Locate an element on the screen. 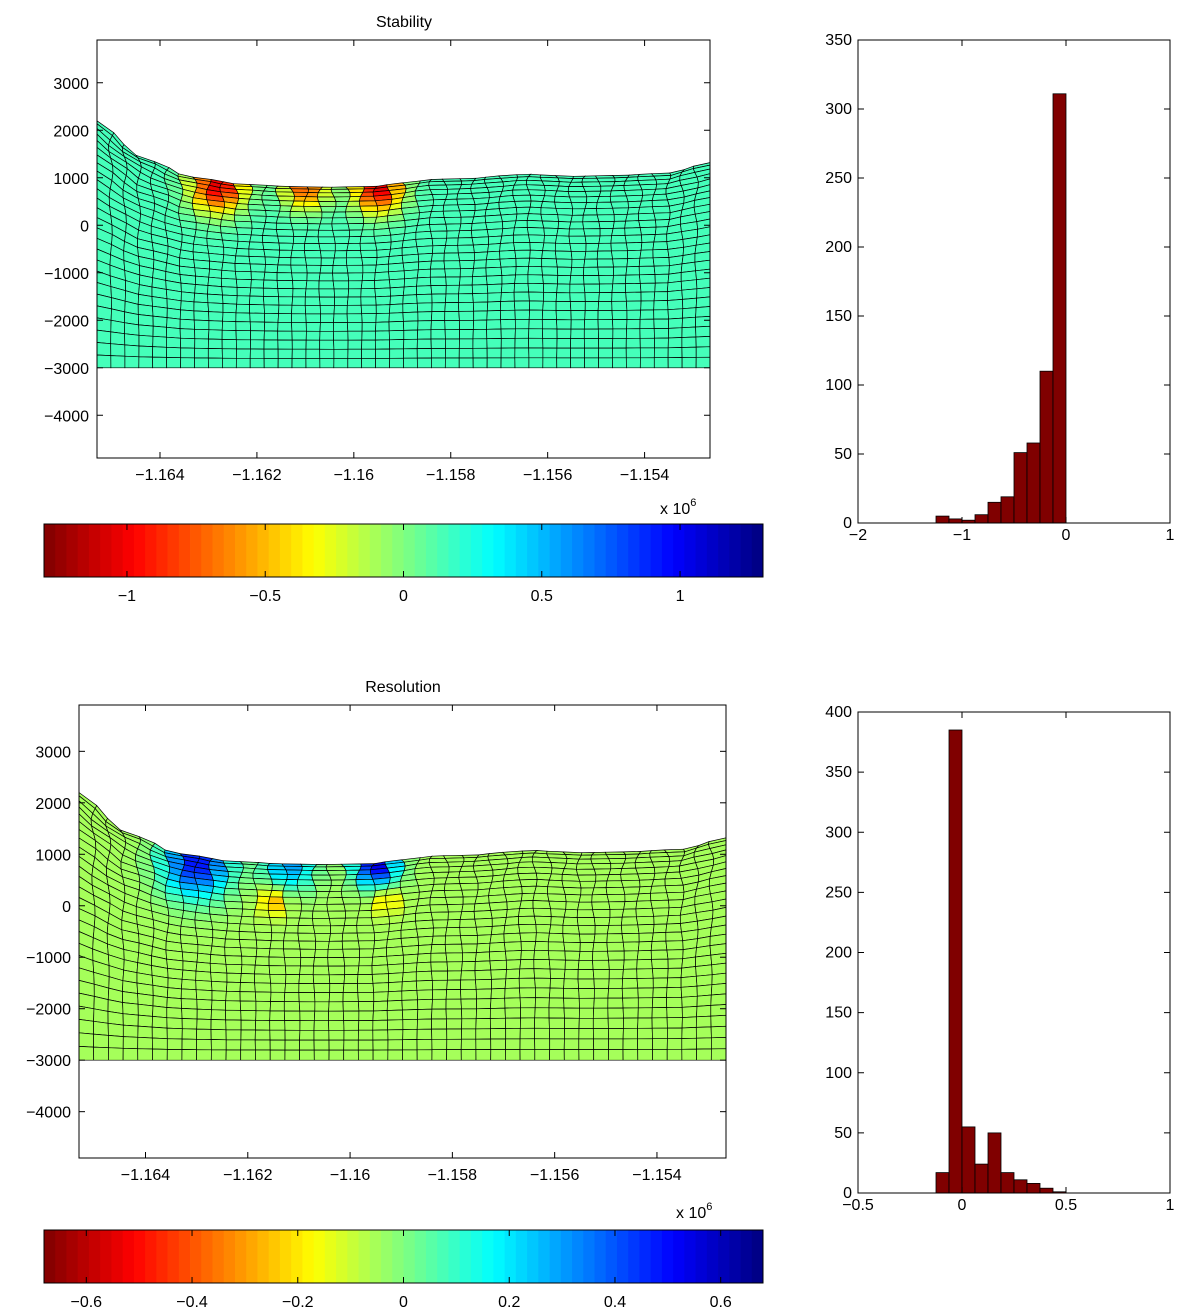  resolution-x-tick-label: −1.156 is located at coordinates (554, 1175).